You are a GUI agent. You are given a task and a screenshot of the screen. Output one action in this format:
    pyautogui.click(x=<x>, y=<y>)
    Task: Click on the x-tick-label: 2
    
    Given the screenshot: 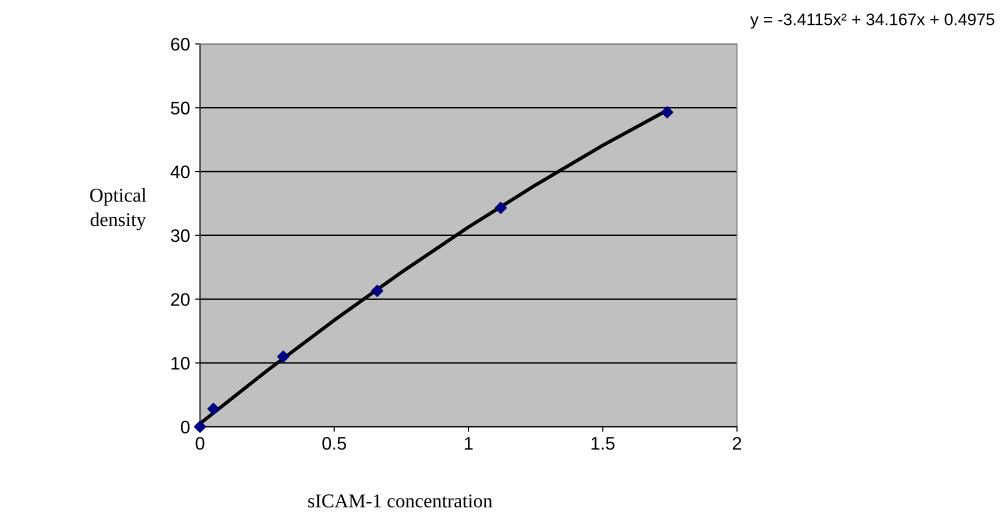 What is the action you would take?
    pyautogui.click(x=737, y=443)
    